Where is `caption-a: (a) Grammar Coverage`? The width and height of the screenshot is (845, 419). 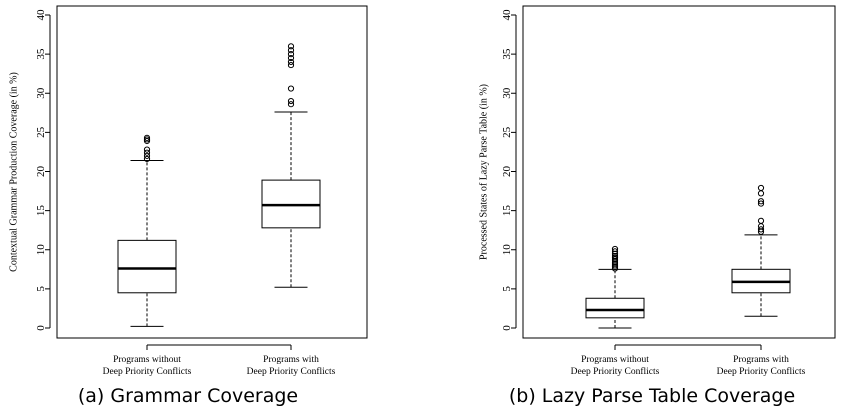
caption-a: (a) Grammar Coverage is located at coordinates (188, 396).